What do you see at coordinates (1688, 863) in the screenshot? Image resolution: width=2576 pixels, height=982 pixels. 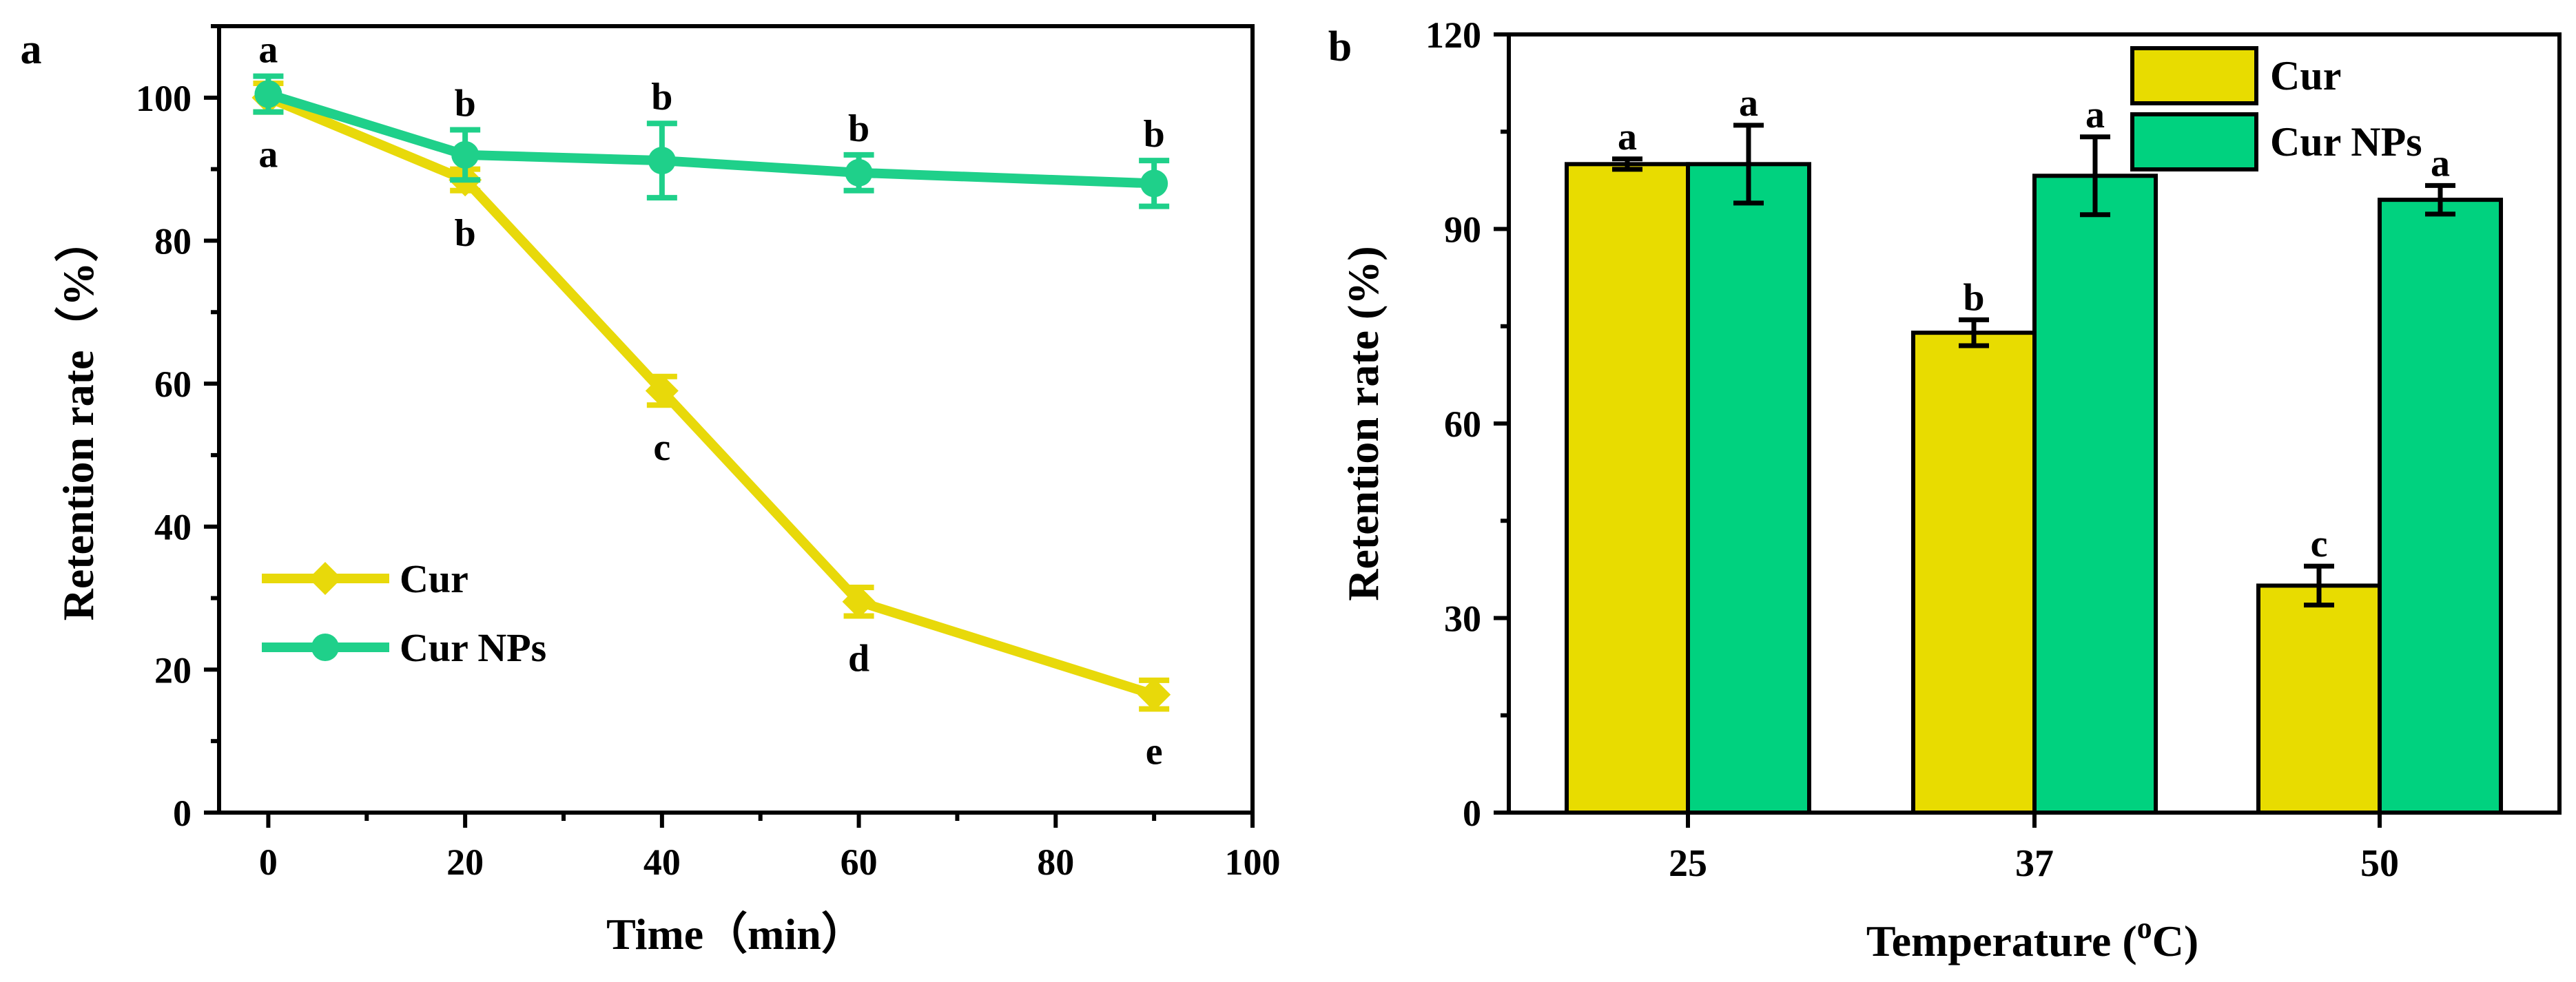 I see `x-tick-label: 25` at bounding box center [1688, 863].